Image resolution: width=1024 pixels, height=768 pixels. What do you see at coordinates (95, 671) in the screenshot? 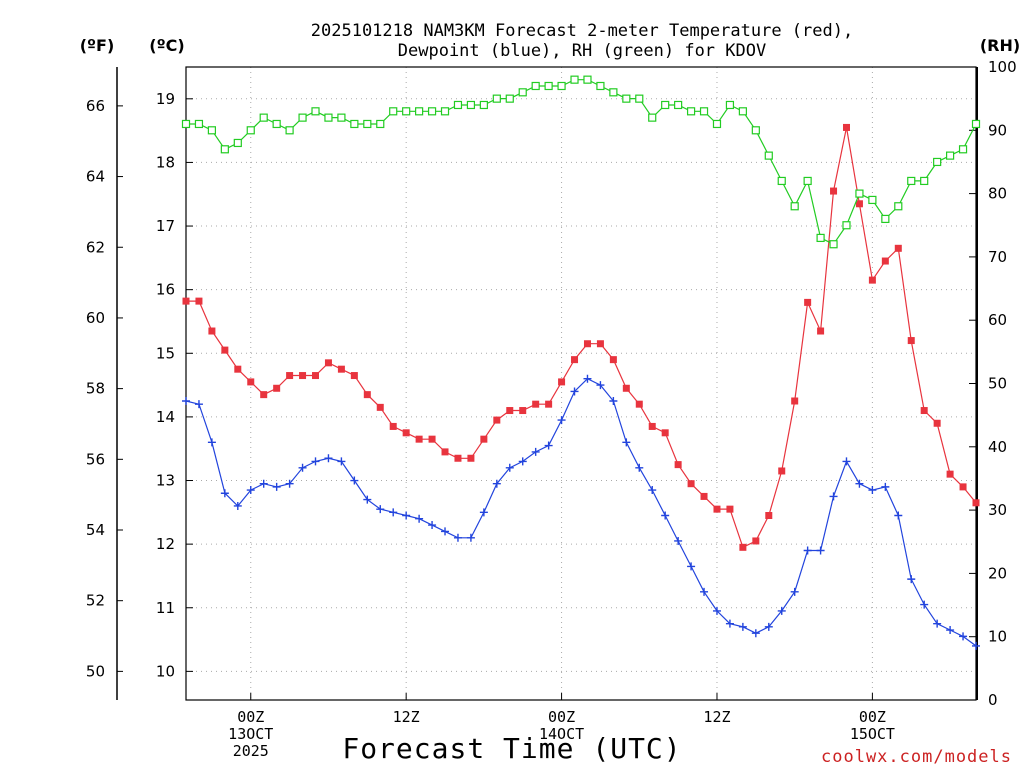
I see `fahrenheit-tick-label: 50` at bounding box center [95, 671].